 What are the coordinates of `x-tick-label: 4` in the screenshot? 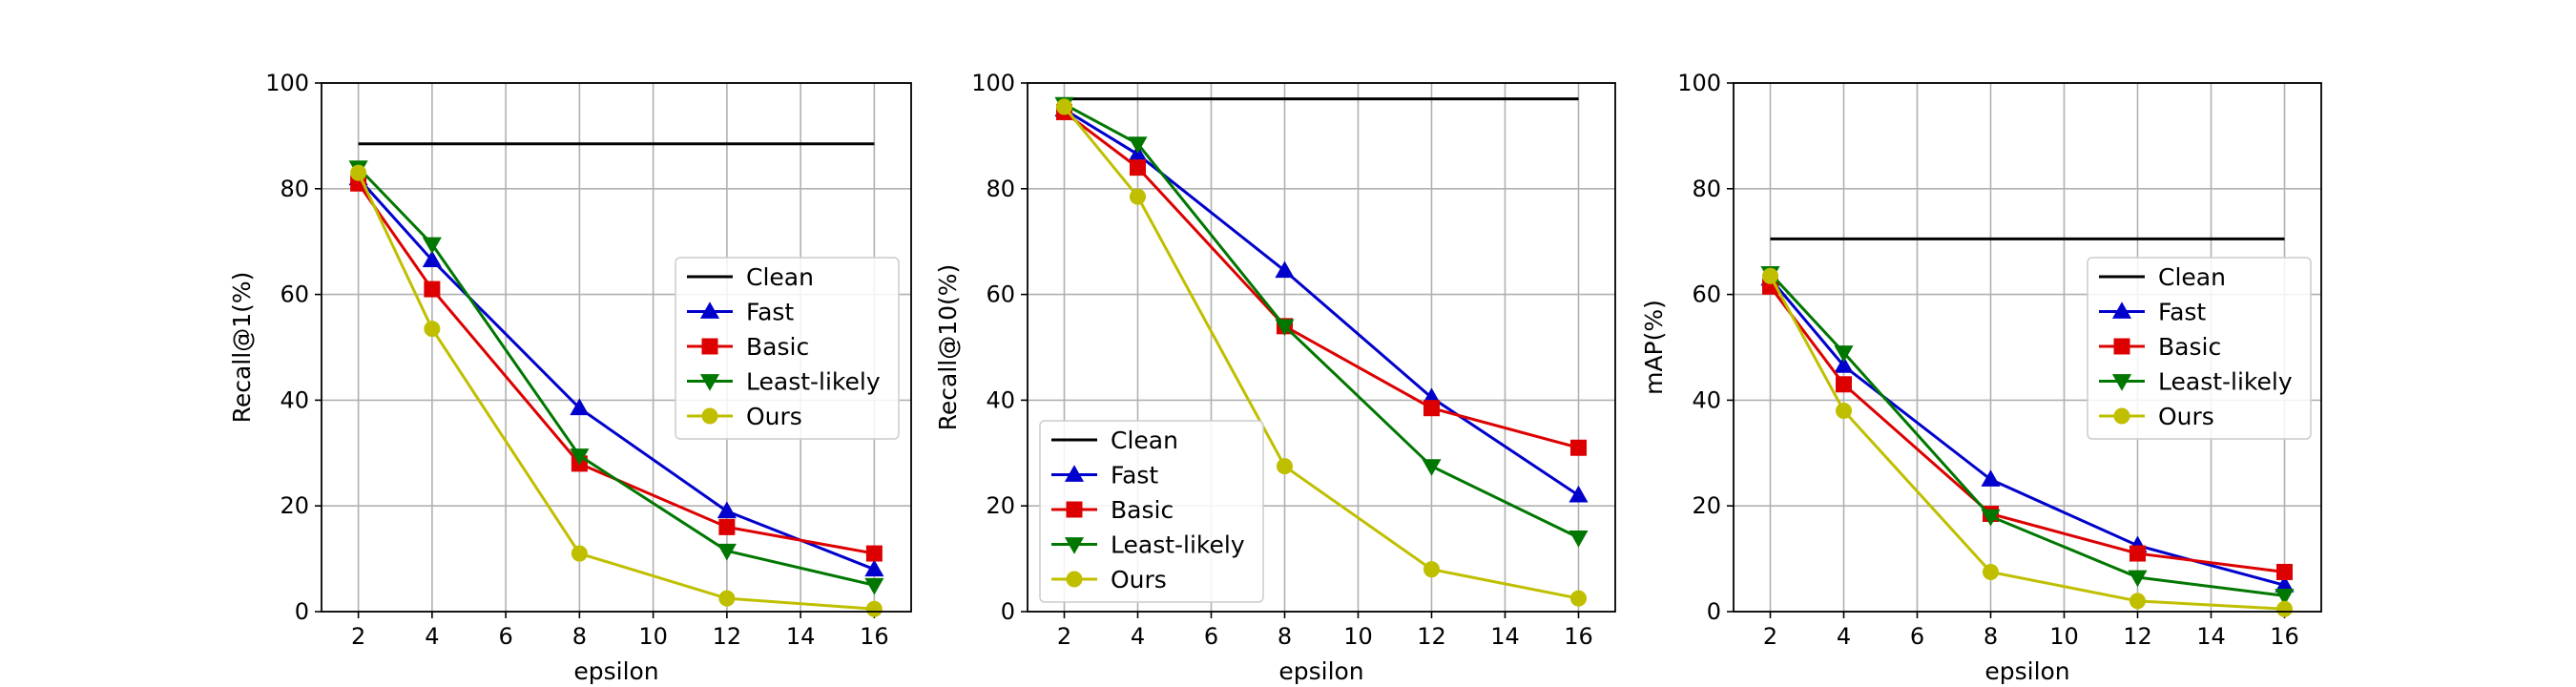 It's located at (1138, 637).